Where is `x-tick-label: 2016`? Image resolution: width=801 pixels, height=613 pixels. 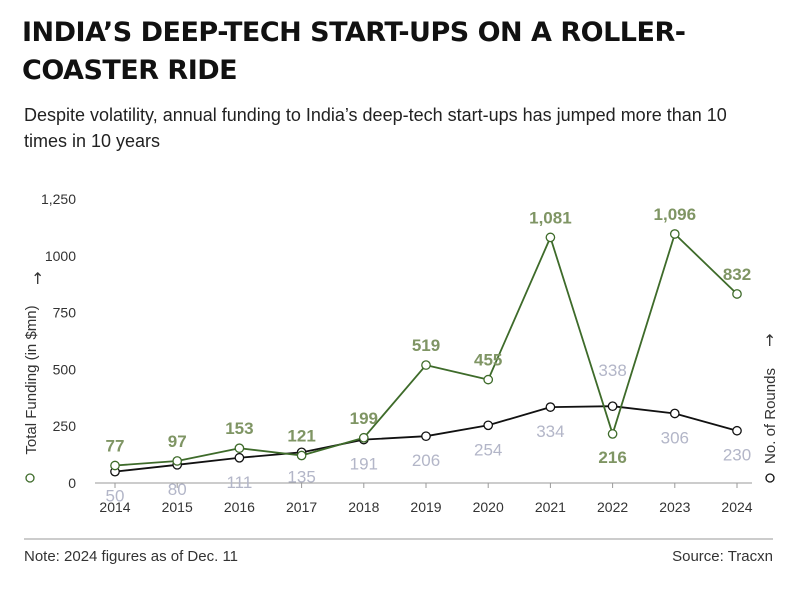 x-tick-label: 2016 is located at coordinates (239, 507).